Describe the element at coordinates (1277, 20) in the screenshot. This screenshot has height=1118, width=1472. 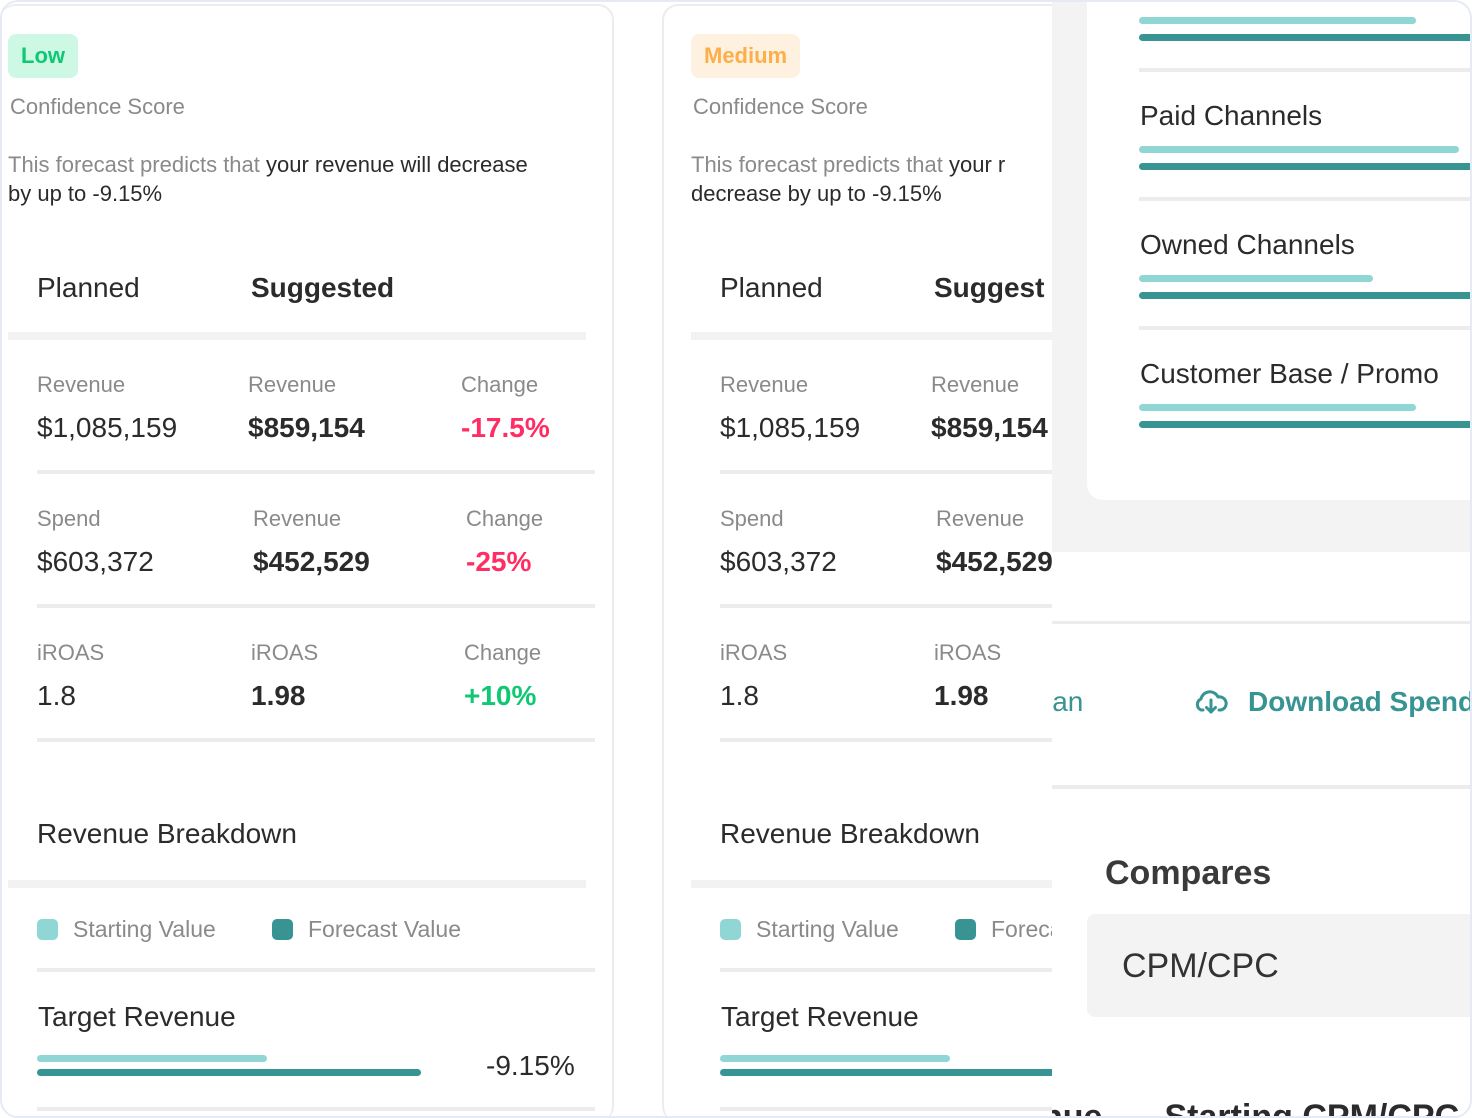
I see `channel-starting-bar` at that location.